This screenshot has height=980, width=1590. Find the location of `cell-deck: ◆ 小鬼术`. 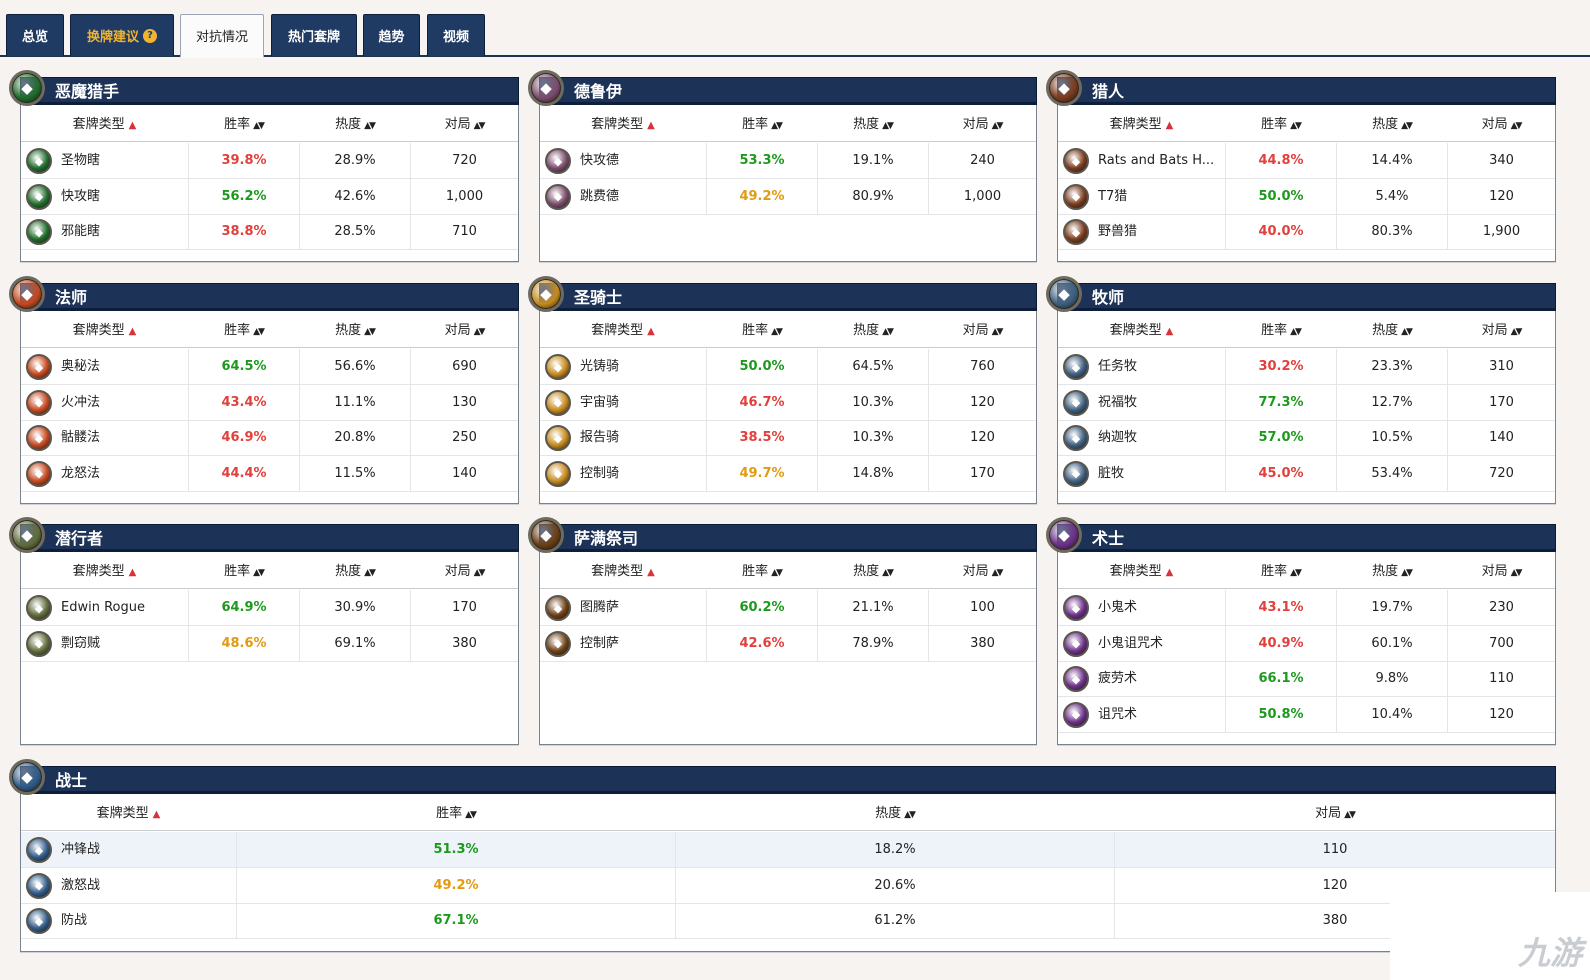

cell-deck: ◆ 小鬼术 is located at coordinates (1141, 607).